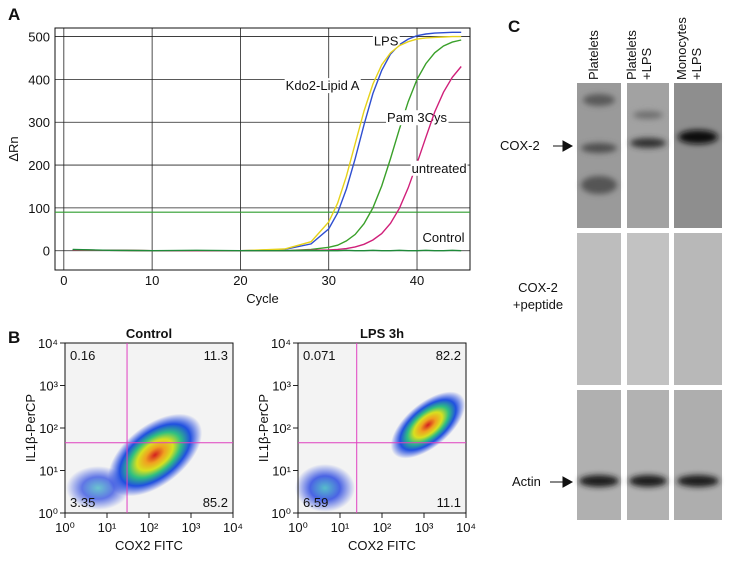 The height and width of the screenshot is (569, 744). What do you see at coordinates (514, 26) in the screenshot?
I see `panel-label: C` at bounding box center [514, 26].